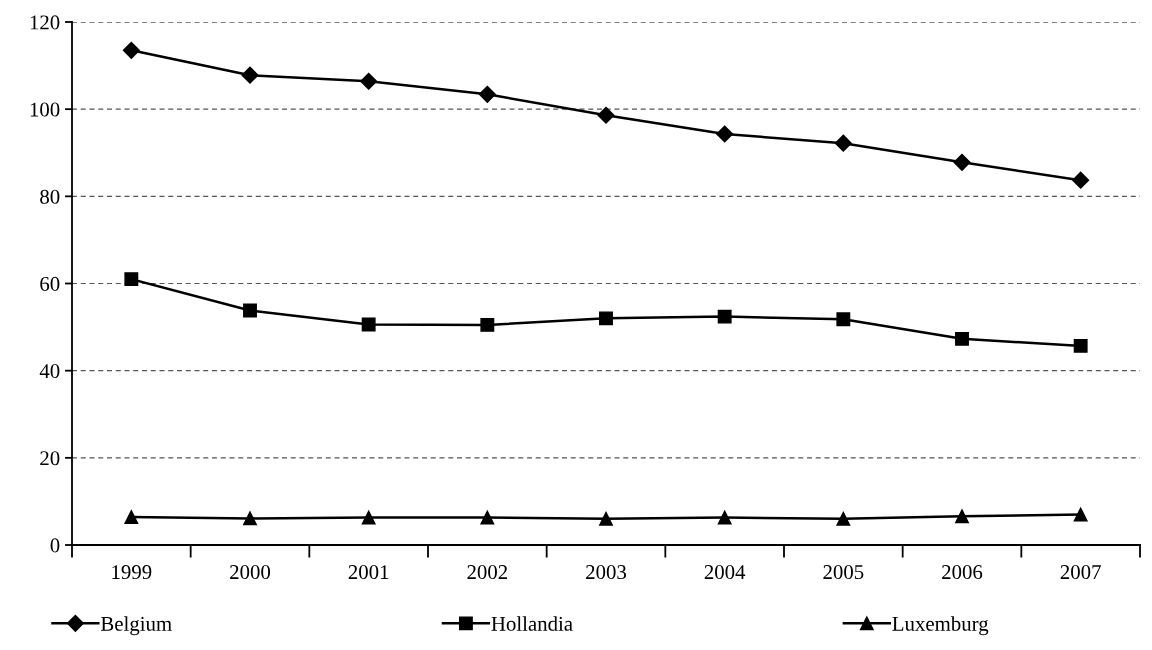 The width and height of the screenshot is (1152, 650). Describe the element at coordinates (843, 572) in the screenshot. I see `x-tick-label: 2005` at that location.